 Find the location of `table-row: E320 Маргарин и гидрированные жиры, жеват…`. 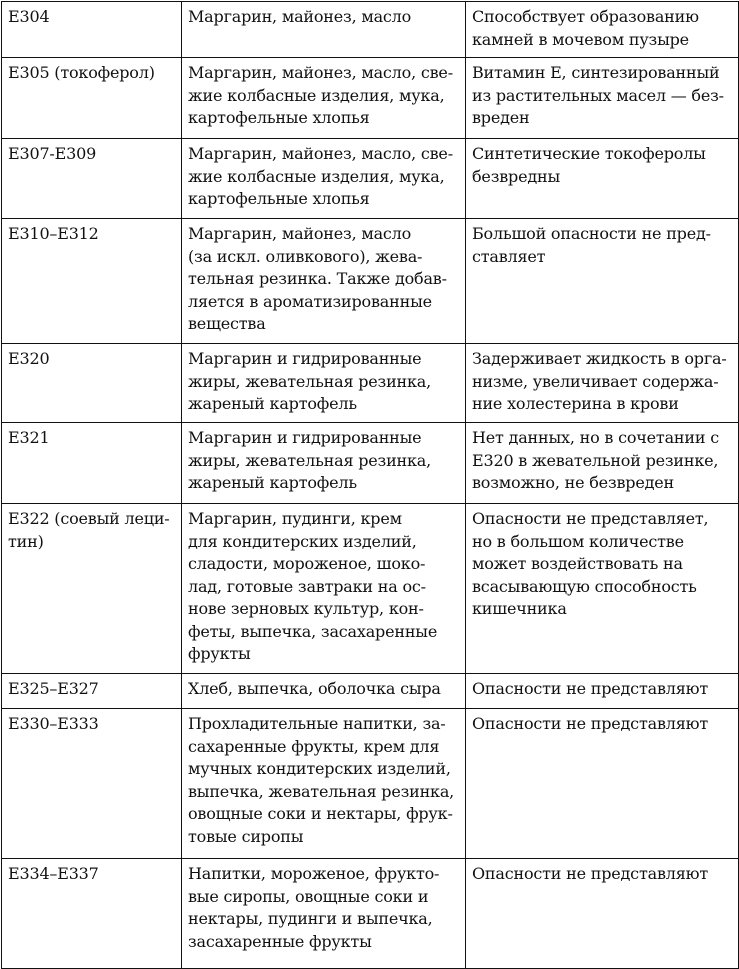

table-row: E320 Маргарин и гидрированные жиры, жеват… is located at coordinates (370, 383).